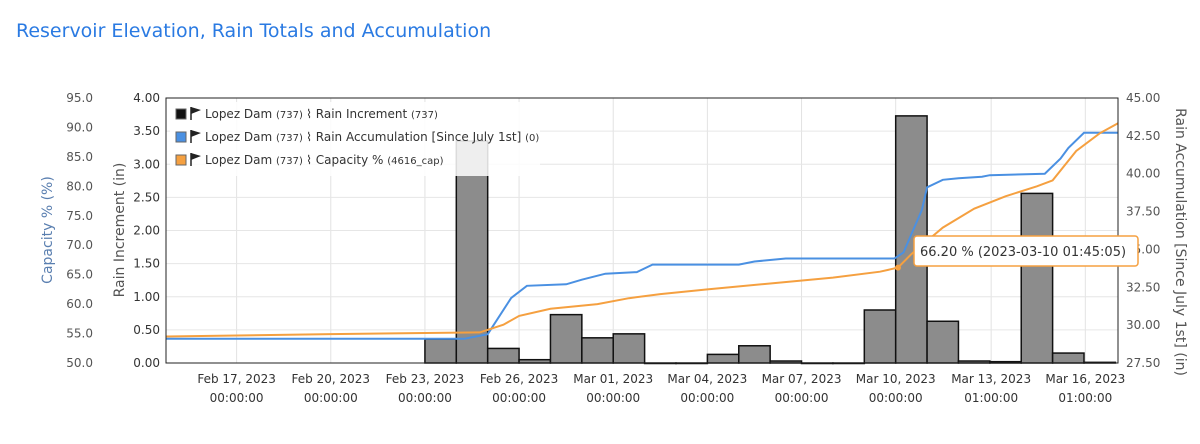 The height and width of the screenshot is (444, 1200). I want to click on x-tick-date: Mar 16, 2023, so click(1085, 379).